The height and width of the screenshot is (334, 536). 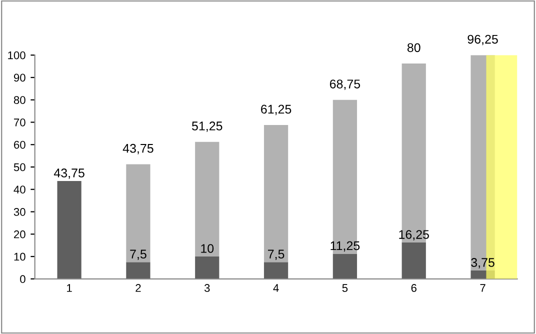 What do you see at coordinates (207, 248) in the screenshot?
I see `data-label: 10` at bounding box center [207, 248].